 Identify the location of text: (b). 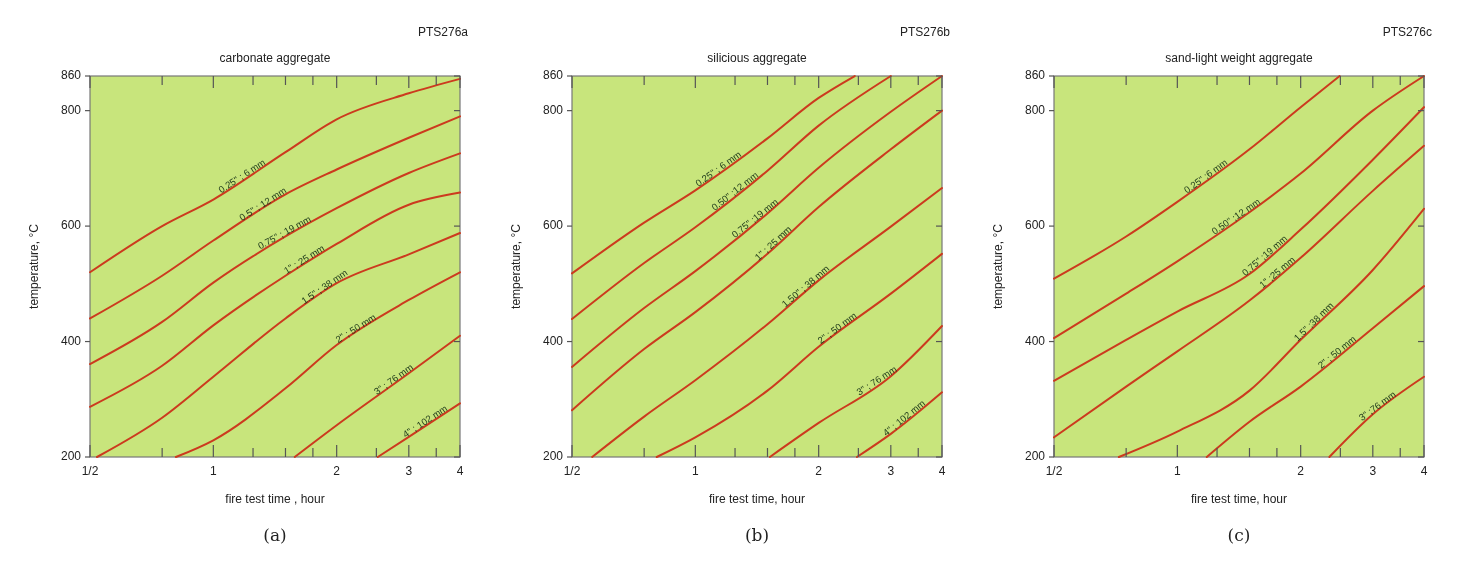
(757, 535).